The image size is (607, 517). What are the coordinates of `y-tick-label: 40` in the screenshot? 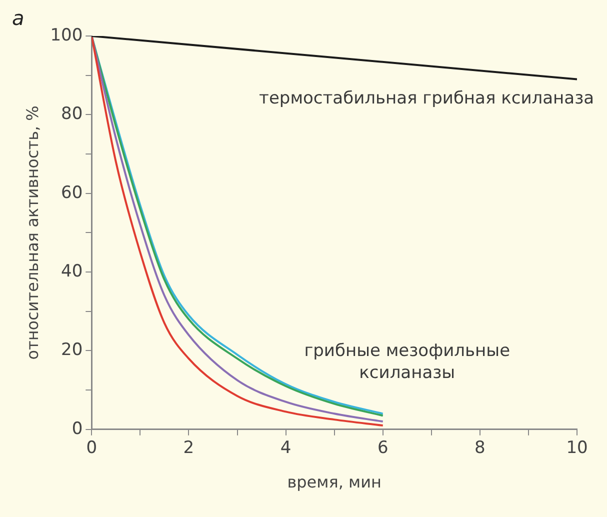 It's located at (72, 271).